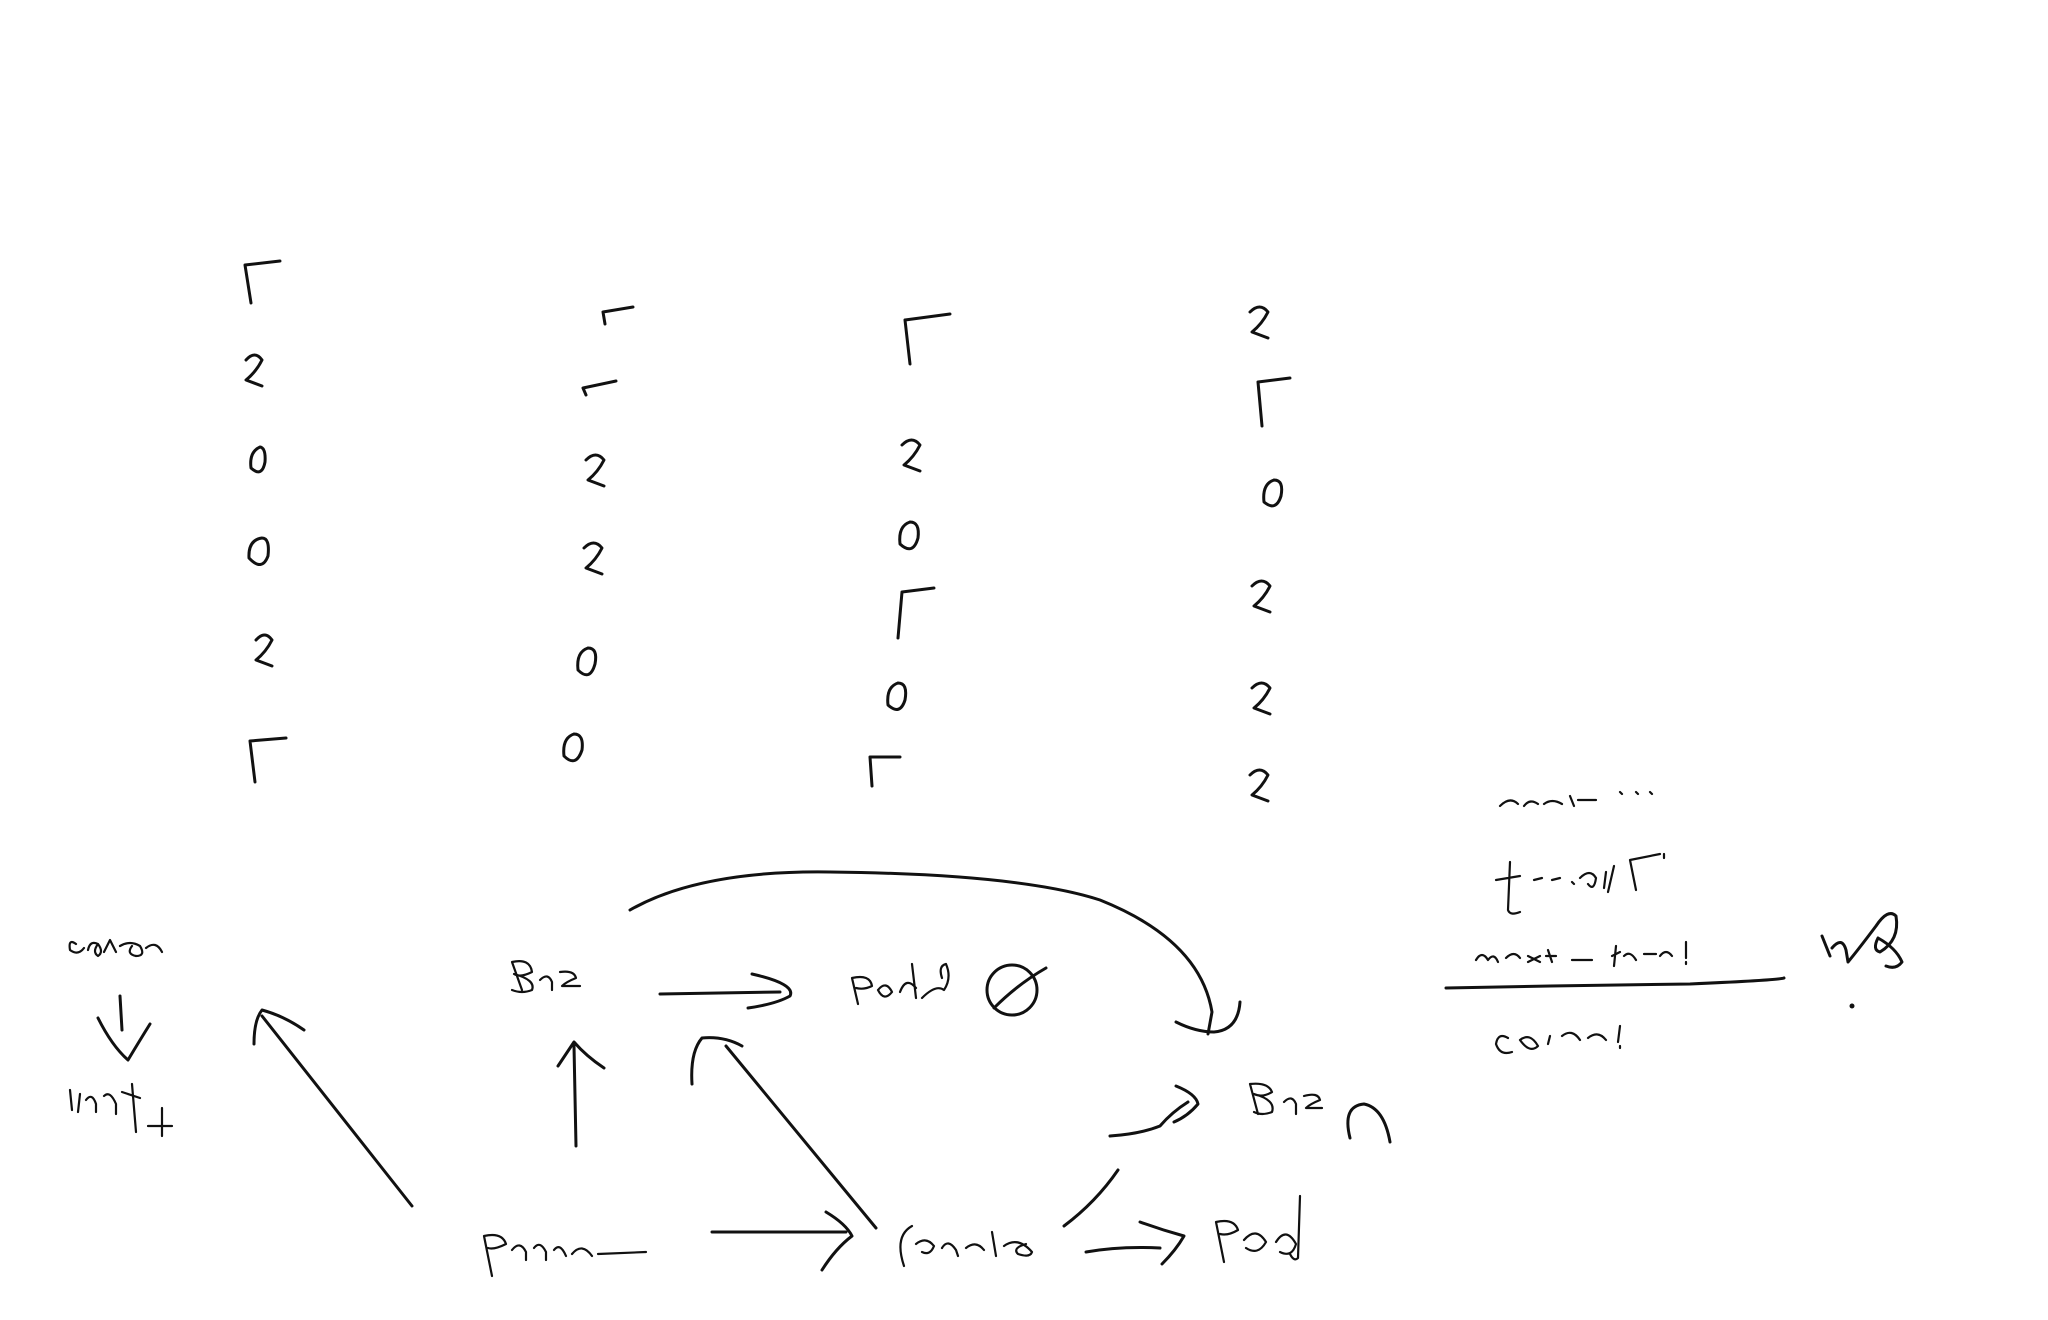 The height and width of the screenshot is (1320, 2048). I want to click on node-top-middle-slash, so click(1020, 988).